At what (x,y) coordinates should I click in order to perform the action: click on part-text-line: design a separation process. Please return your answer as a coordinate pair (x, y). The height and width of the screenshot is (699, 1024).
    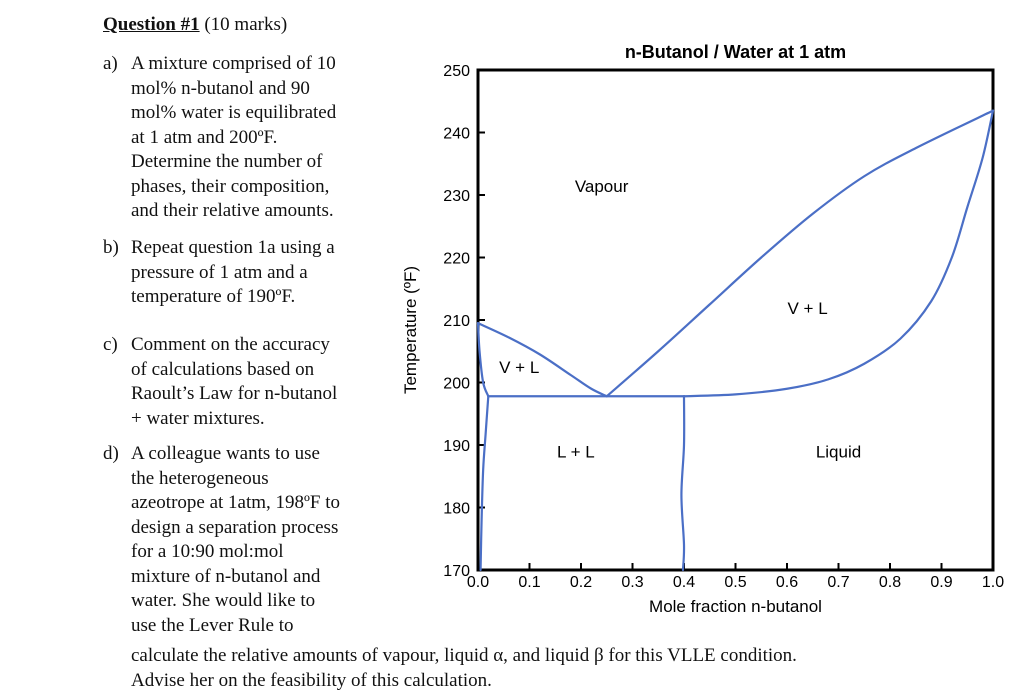
    Looking at the image, I should click on (235, 527).